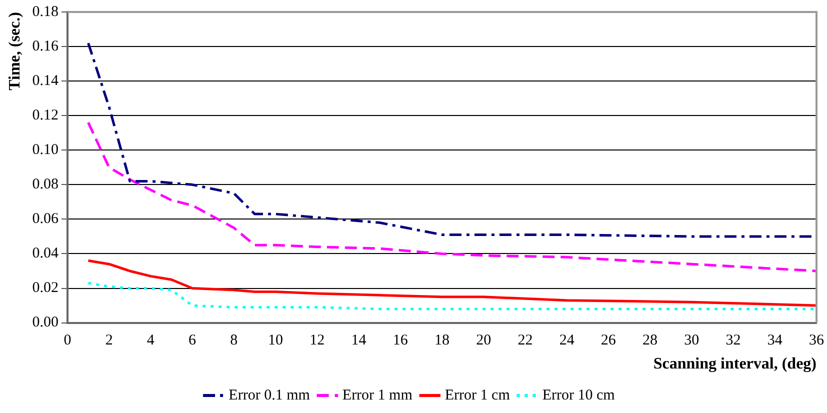  What do you see at coordinates (276, 340) in the screenshot?
I see `x-tick-label: 10` at bounding box center [276, 340].